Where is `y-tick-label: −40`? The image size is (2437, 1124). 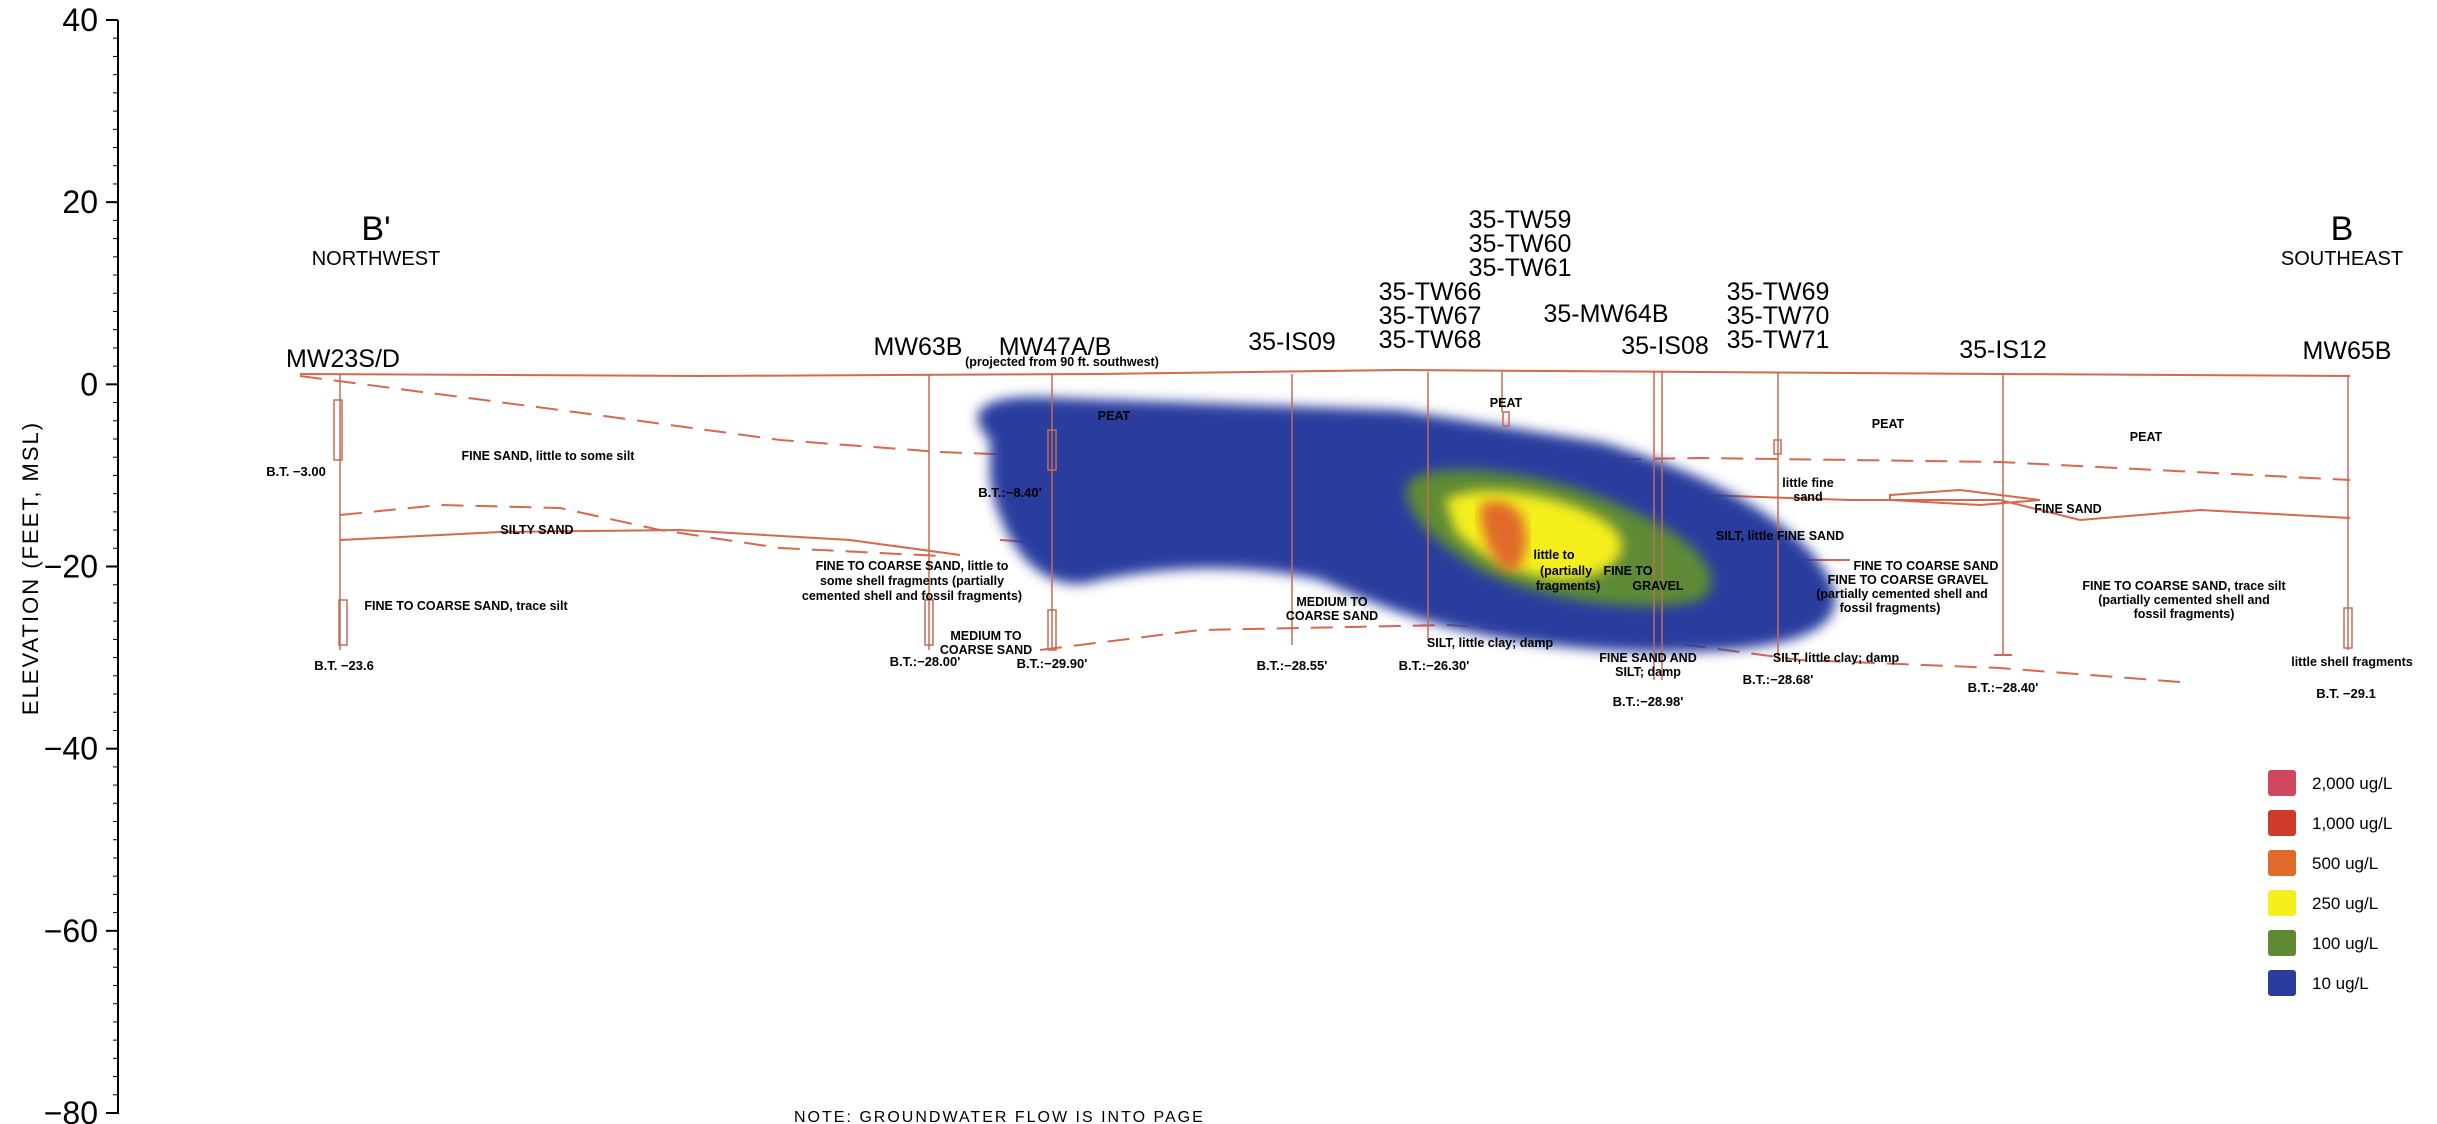
y-tick-label: −40 is located at coordinates (71, 749).